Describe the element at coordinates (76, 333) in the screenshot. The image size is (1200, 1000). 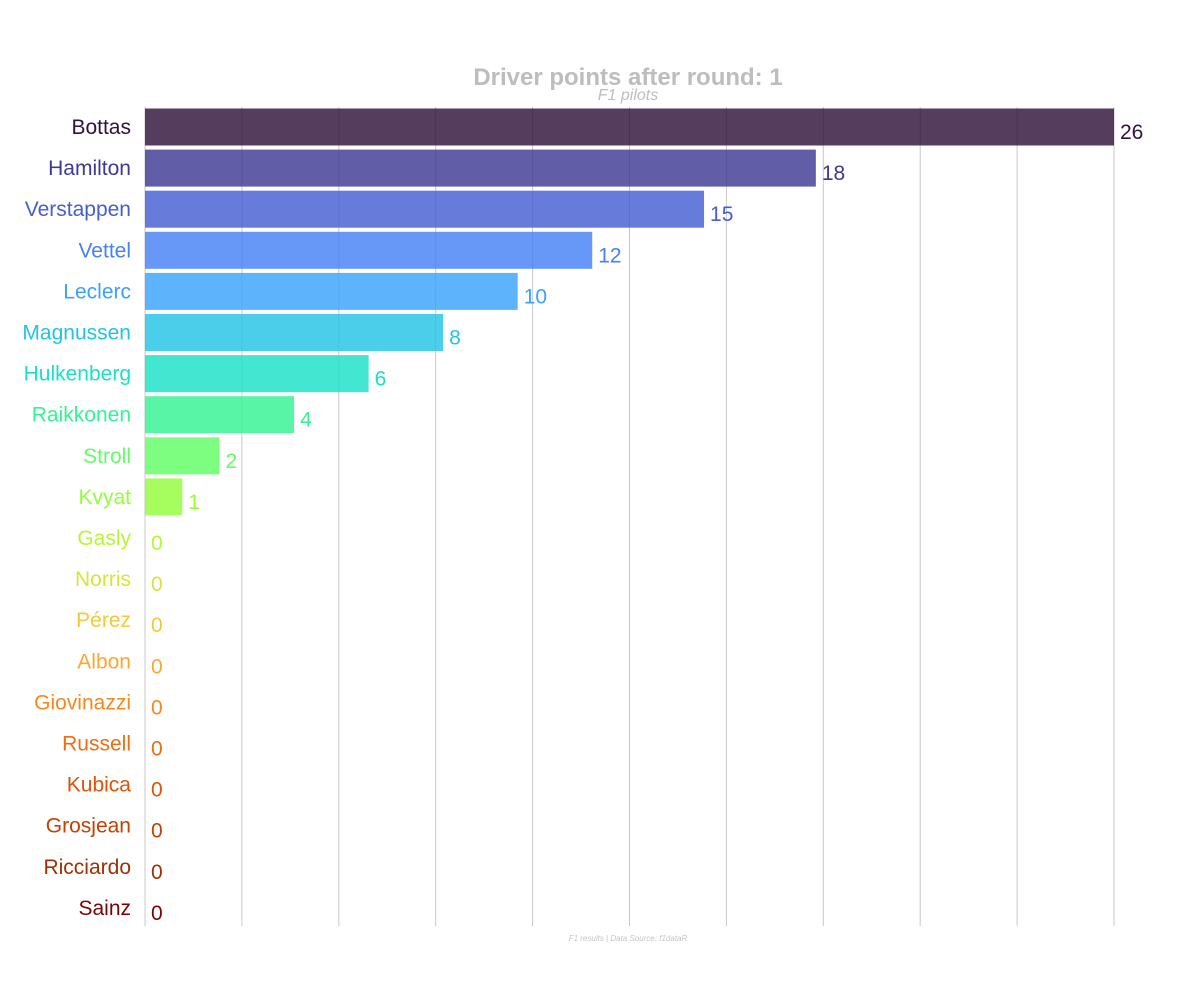
I see `category-label: Magnussen` at that location.